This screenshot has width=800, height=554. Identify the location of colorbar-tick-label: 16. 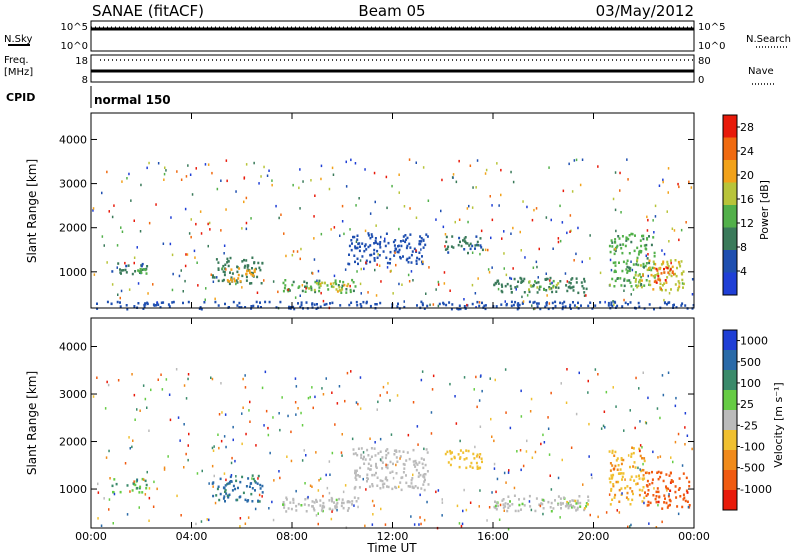
(747, 199).